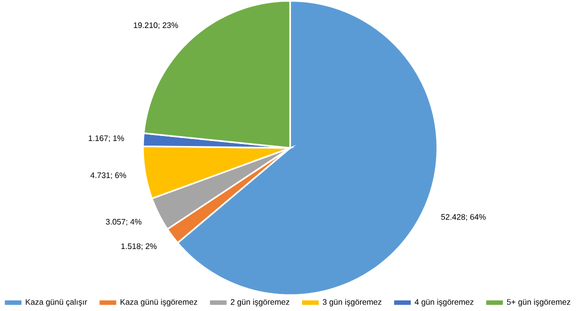 The image size is (576, 311). Describe the element at coordinates (538, 303) in the screenshot. I see `legend-label: 5+ gün işgöremez` at that location.